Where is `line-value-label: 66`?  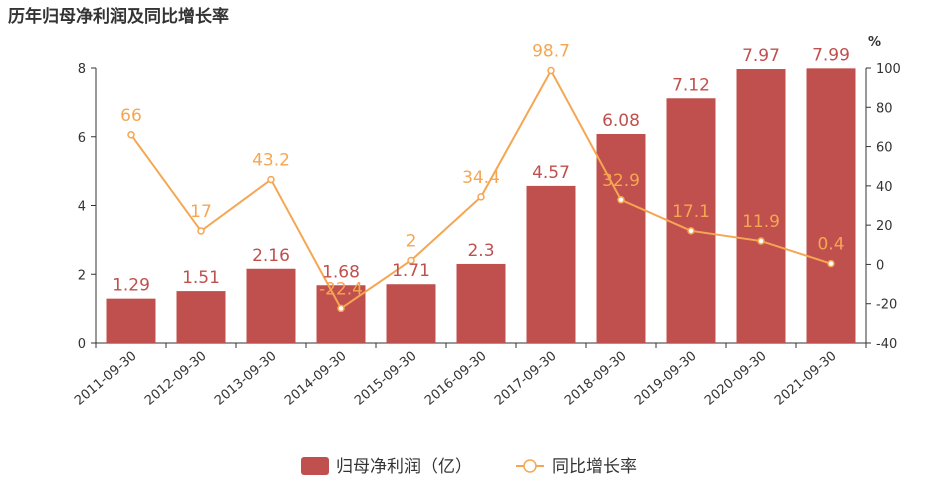 line-value-label: 66 is located at coordinates (131, 116).